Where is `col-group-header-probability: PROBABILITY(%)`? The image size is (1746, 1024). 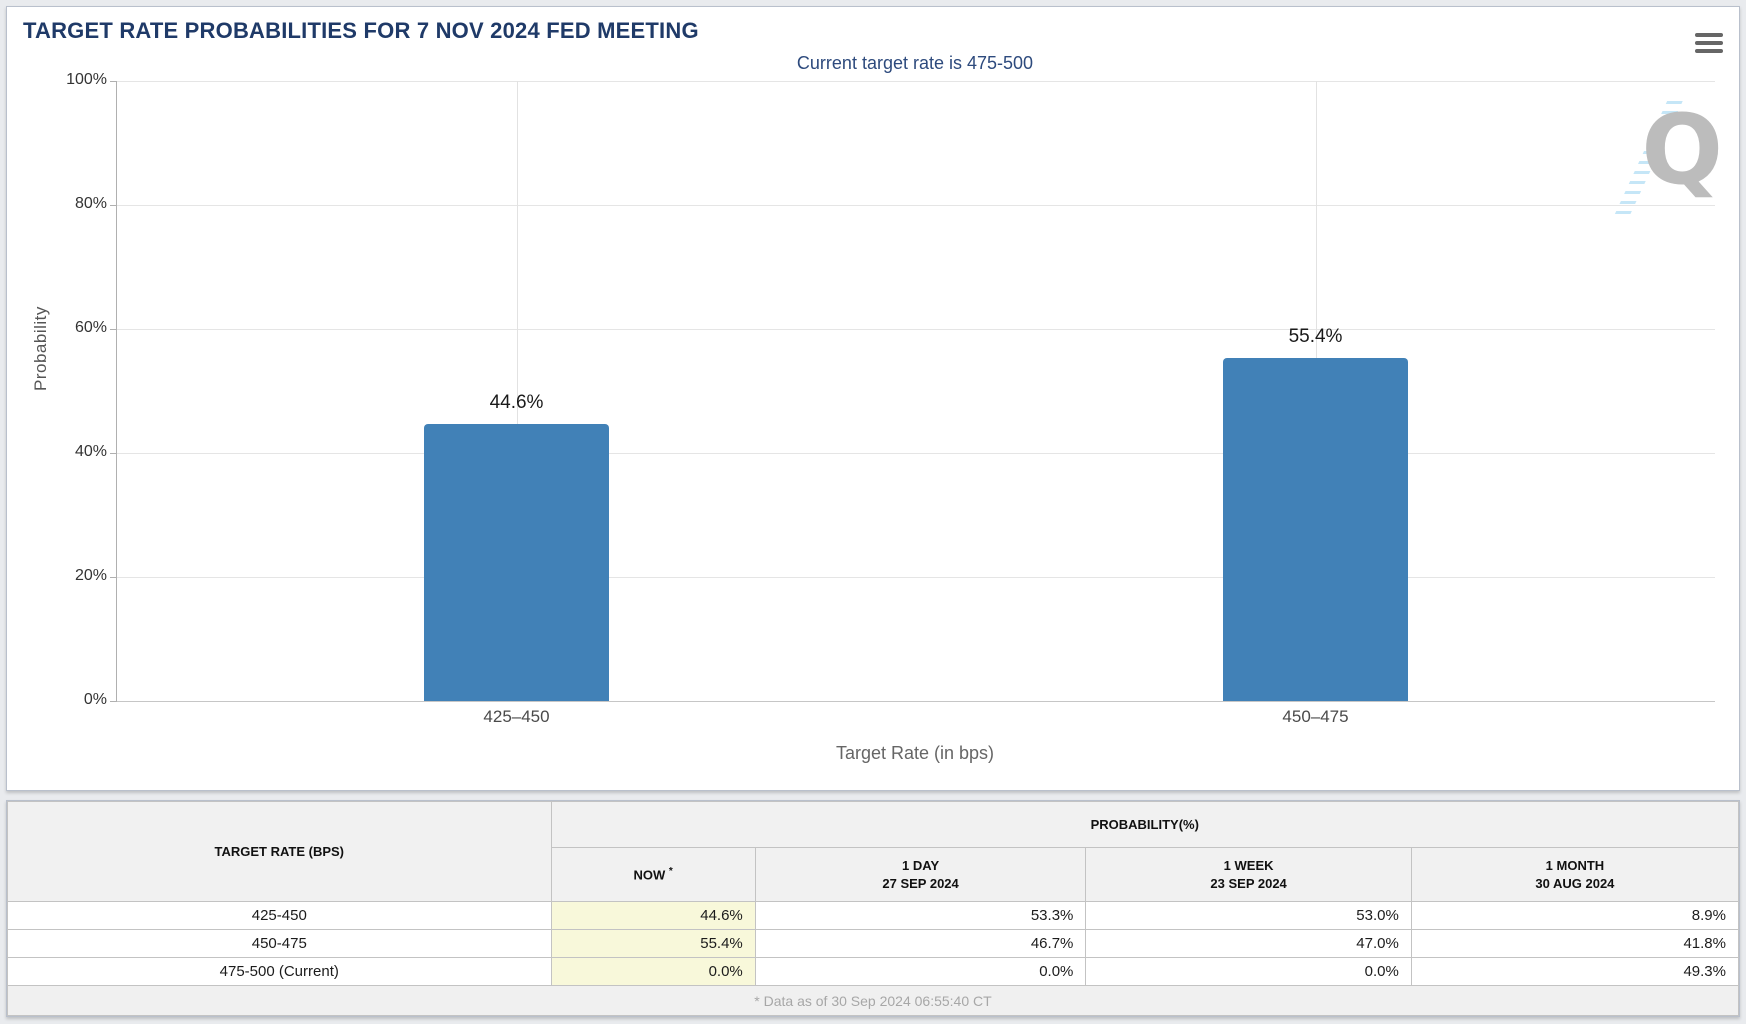 col-group-header-probability: PROBABILITY(%) is located at coordinates (1145, 824).